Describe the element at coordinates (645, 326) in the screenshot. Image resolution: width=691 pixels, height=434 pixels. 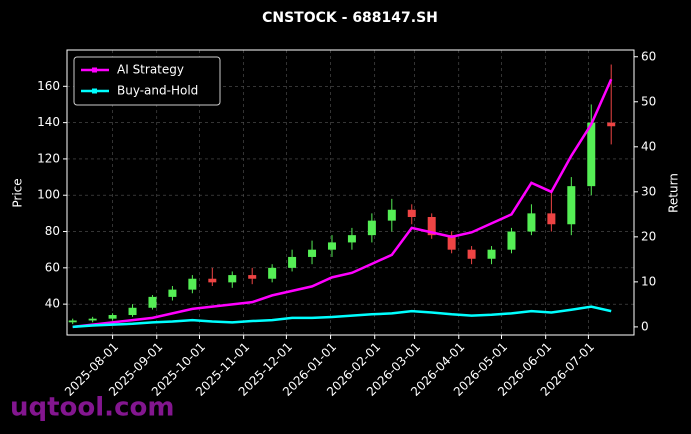
I see `y2-tick-label: 0` at that location.